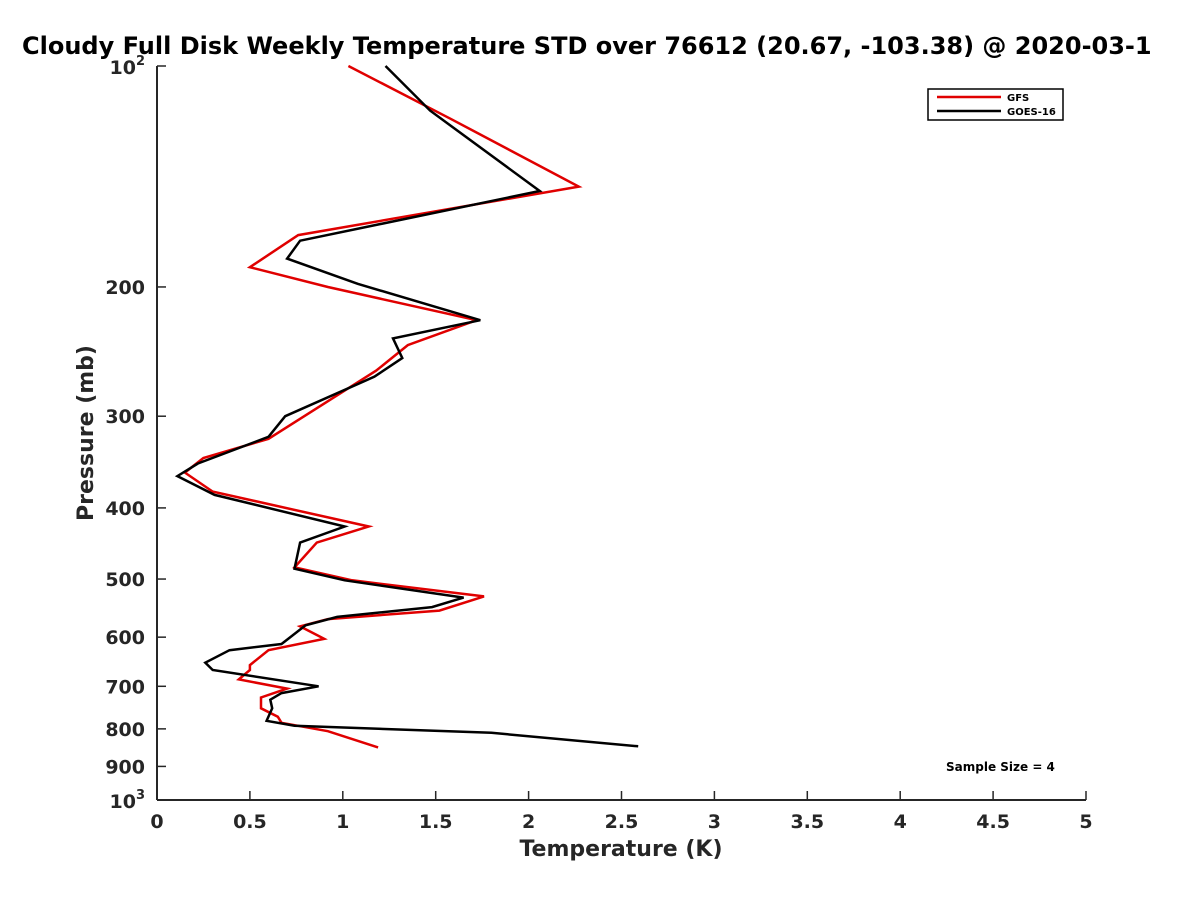 The image size is (1200, 900). What do you see at coordinates (156, 822) in the screenshot?
I see `x-tick-label: 0` at bounding box center [156, 822].